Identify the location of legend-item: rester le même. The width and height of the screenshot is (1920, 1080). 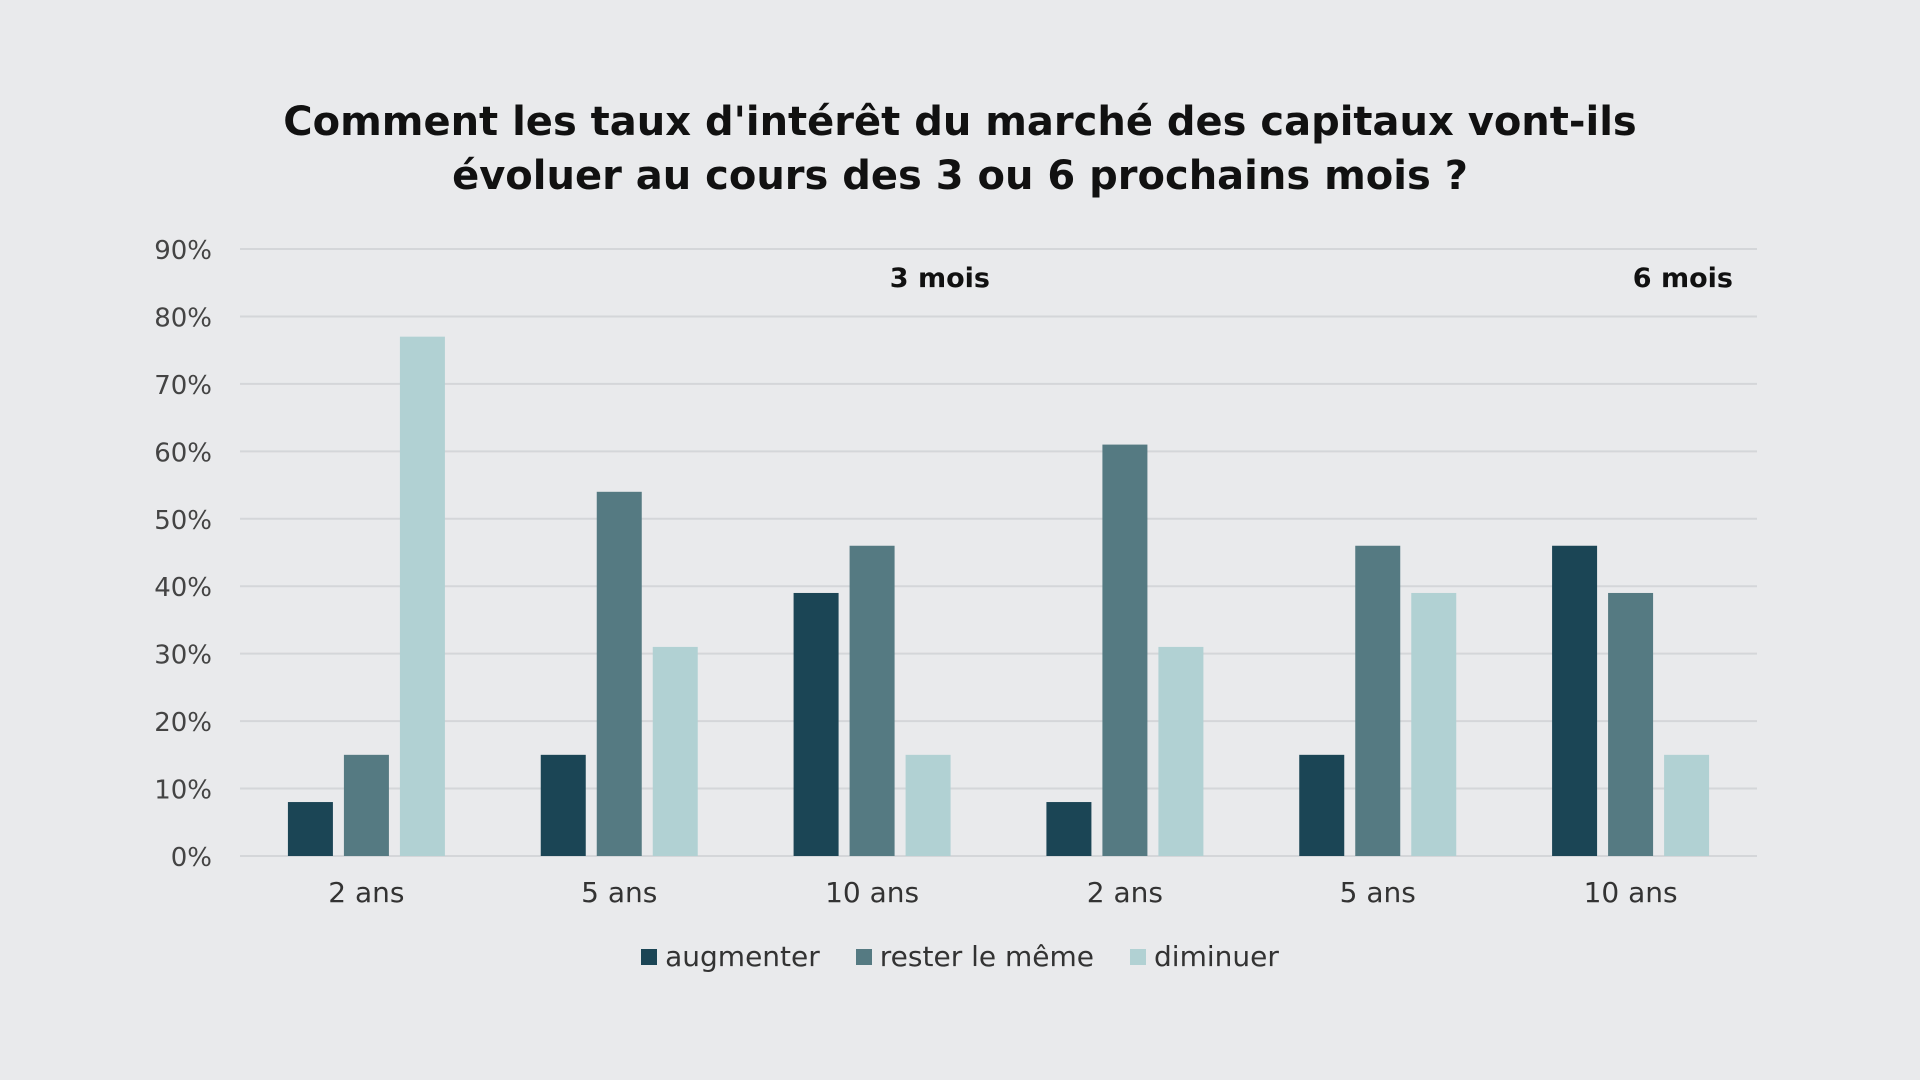
(975, 956).